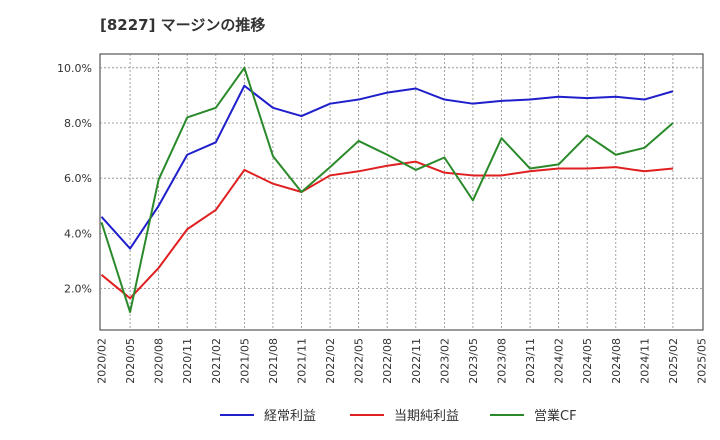 The height and width of the screenshot is (440, 720). What do you see at coordinates (426, 416) in the screenshot?
I see `legend-label-2: 当期純利益` at bounding box center [426, 416].